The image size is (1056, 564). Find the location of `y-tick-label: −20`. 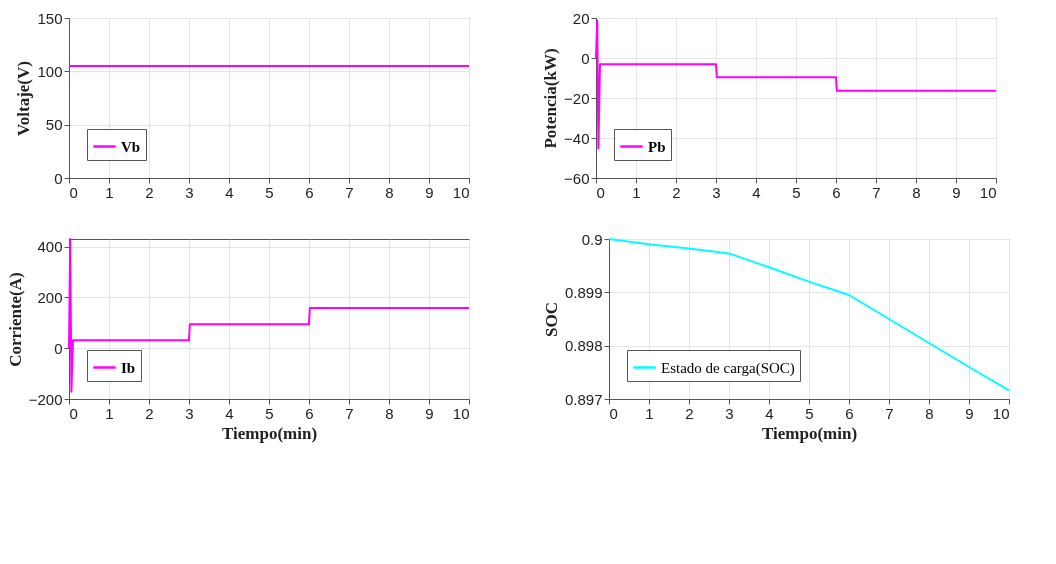

y-tick-label: −20 is located at coordinates (577, 98).